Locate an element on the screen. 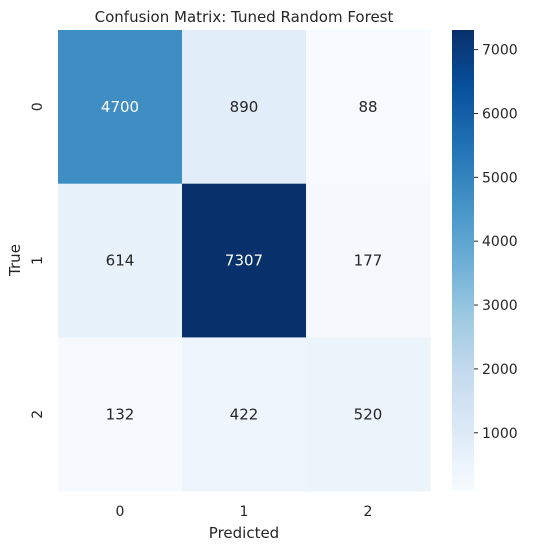 The image size is (533, 550). x-axis-label: Predicted is located at coordinates (244, 533).